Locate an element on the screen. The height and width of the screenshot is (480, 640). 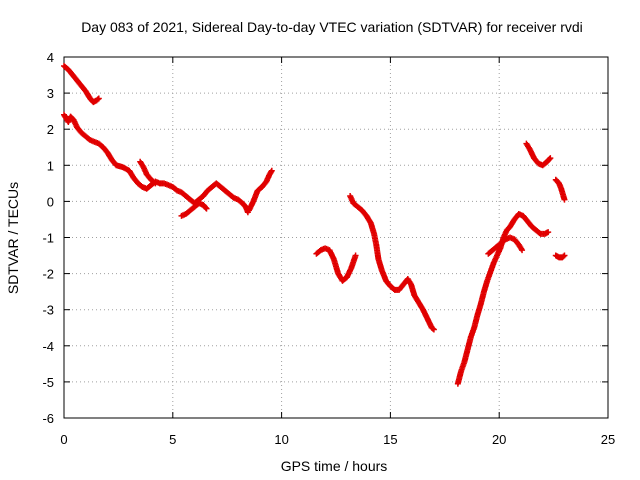
x-tick-label: 0 is located at coordinates (63, 439).